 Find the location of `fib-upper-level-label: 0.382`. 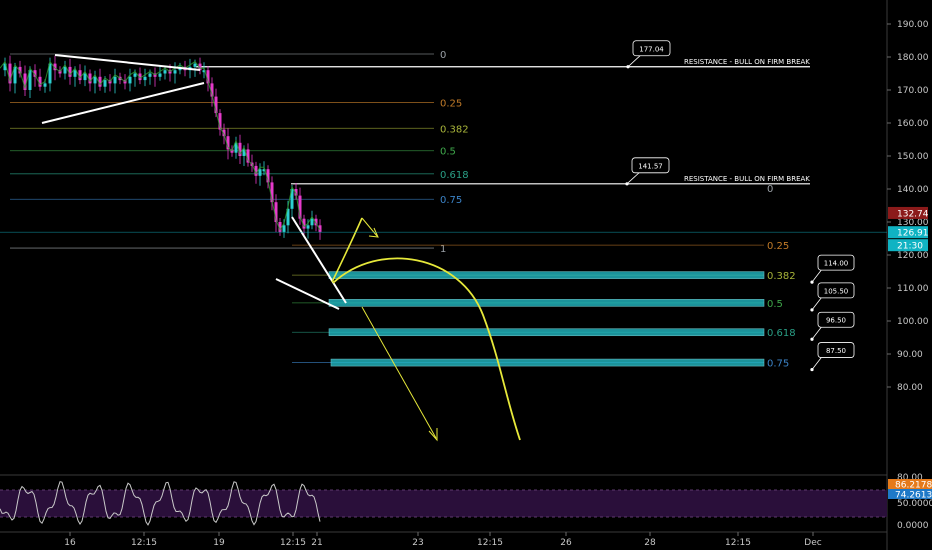

fib-upper-level-label: 0.382 is located at coordinates (454, 129).